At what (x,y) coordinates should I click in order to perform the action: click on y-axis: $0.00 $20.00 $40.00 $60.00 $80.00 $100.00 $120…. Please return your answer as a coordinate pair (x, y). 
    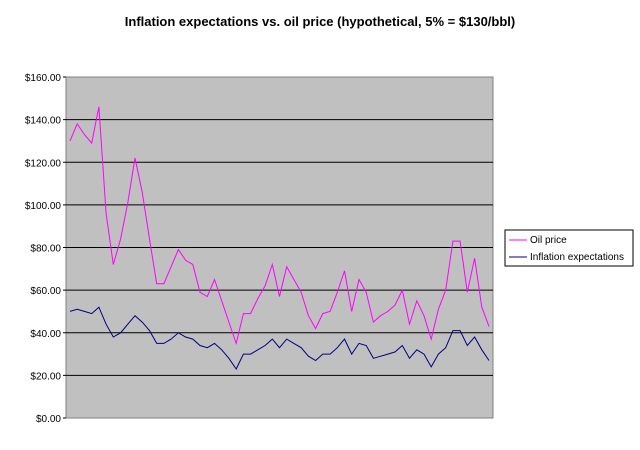
    Looking at the image, I should click on (45, 249).